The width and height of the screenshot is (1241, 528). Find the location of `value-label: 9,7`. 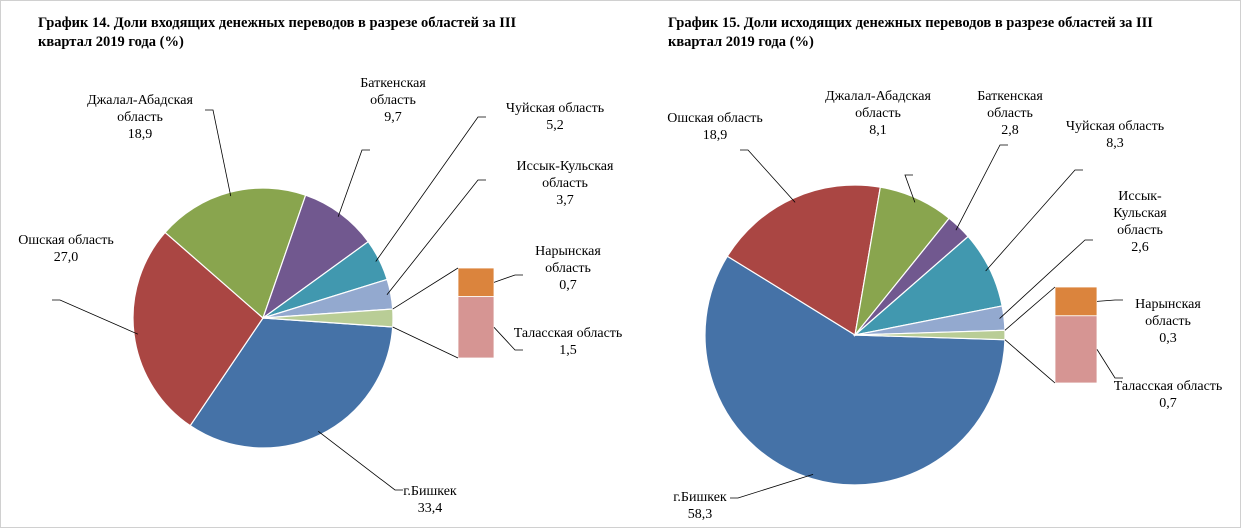

value-label: 9,7 is located at coordinates (393, 117).